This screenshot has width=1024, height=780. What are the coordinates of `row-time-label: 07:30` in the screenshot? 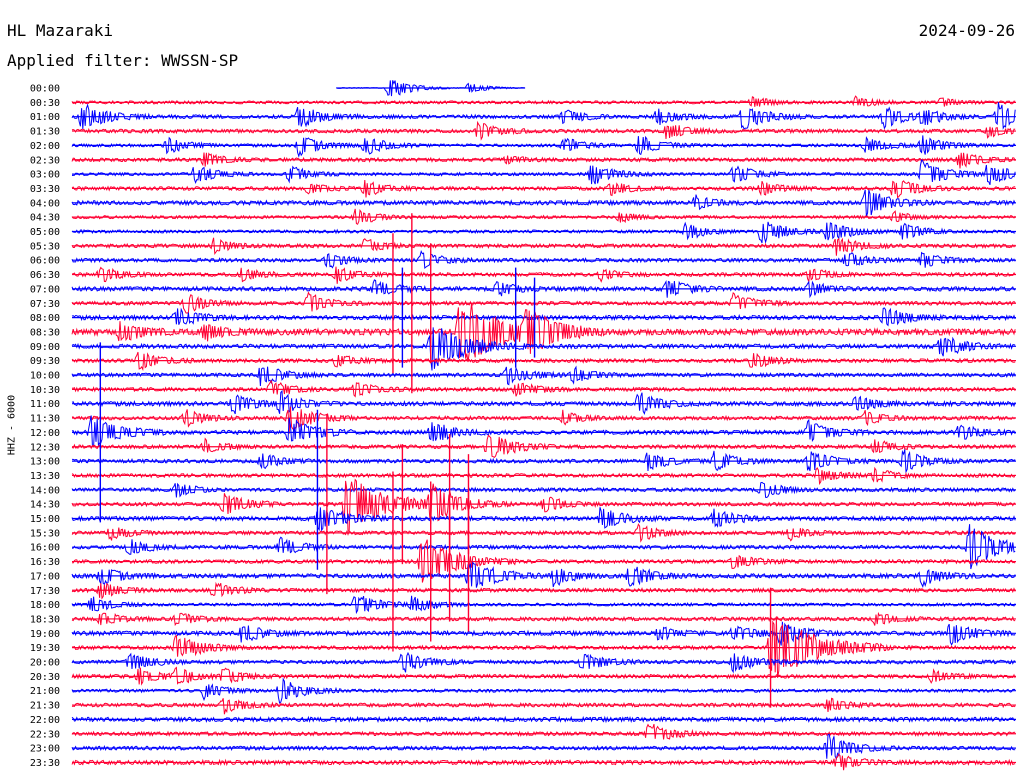 It's located at (45, 304).